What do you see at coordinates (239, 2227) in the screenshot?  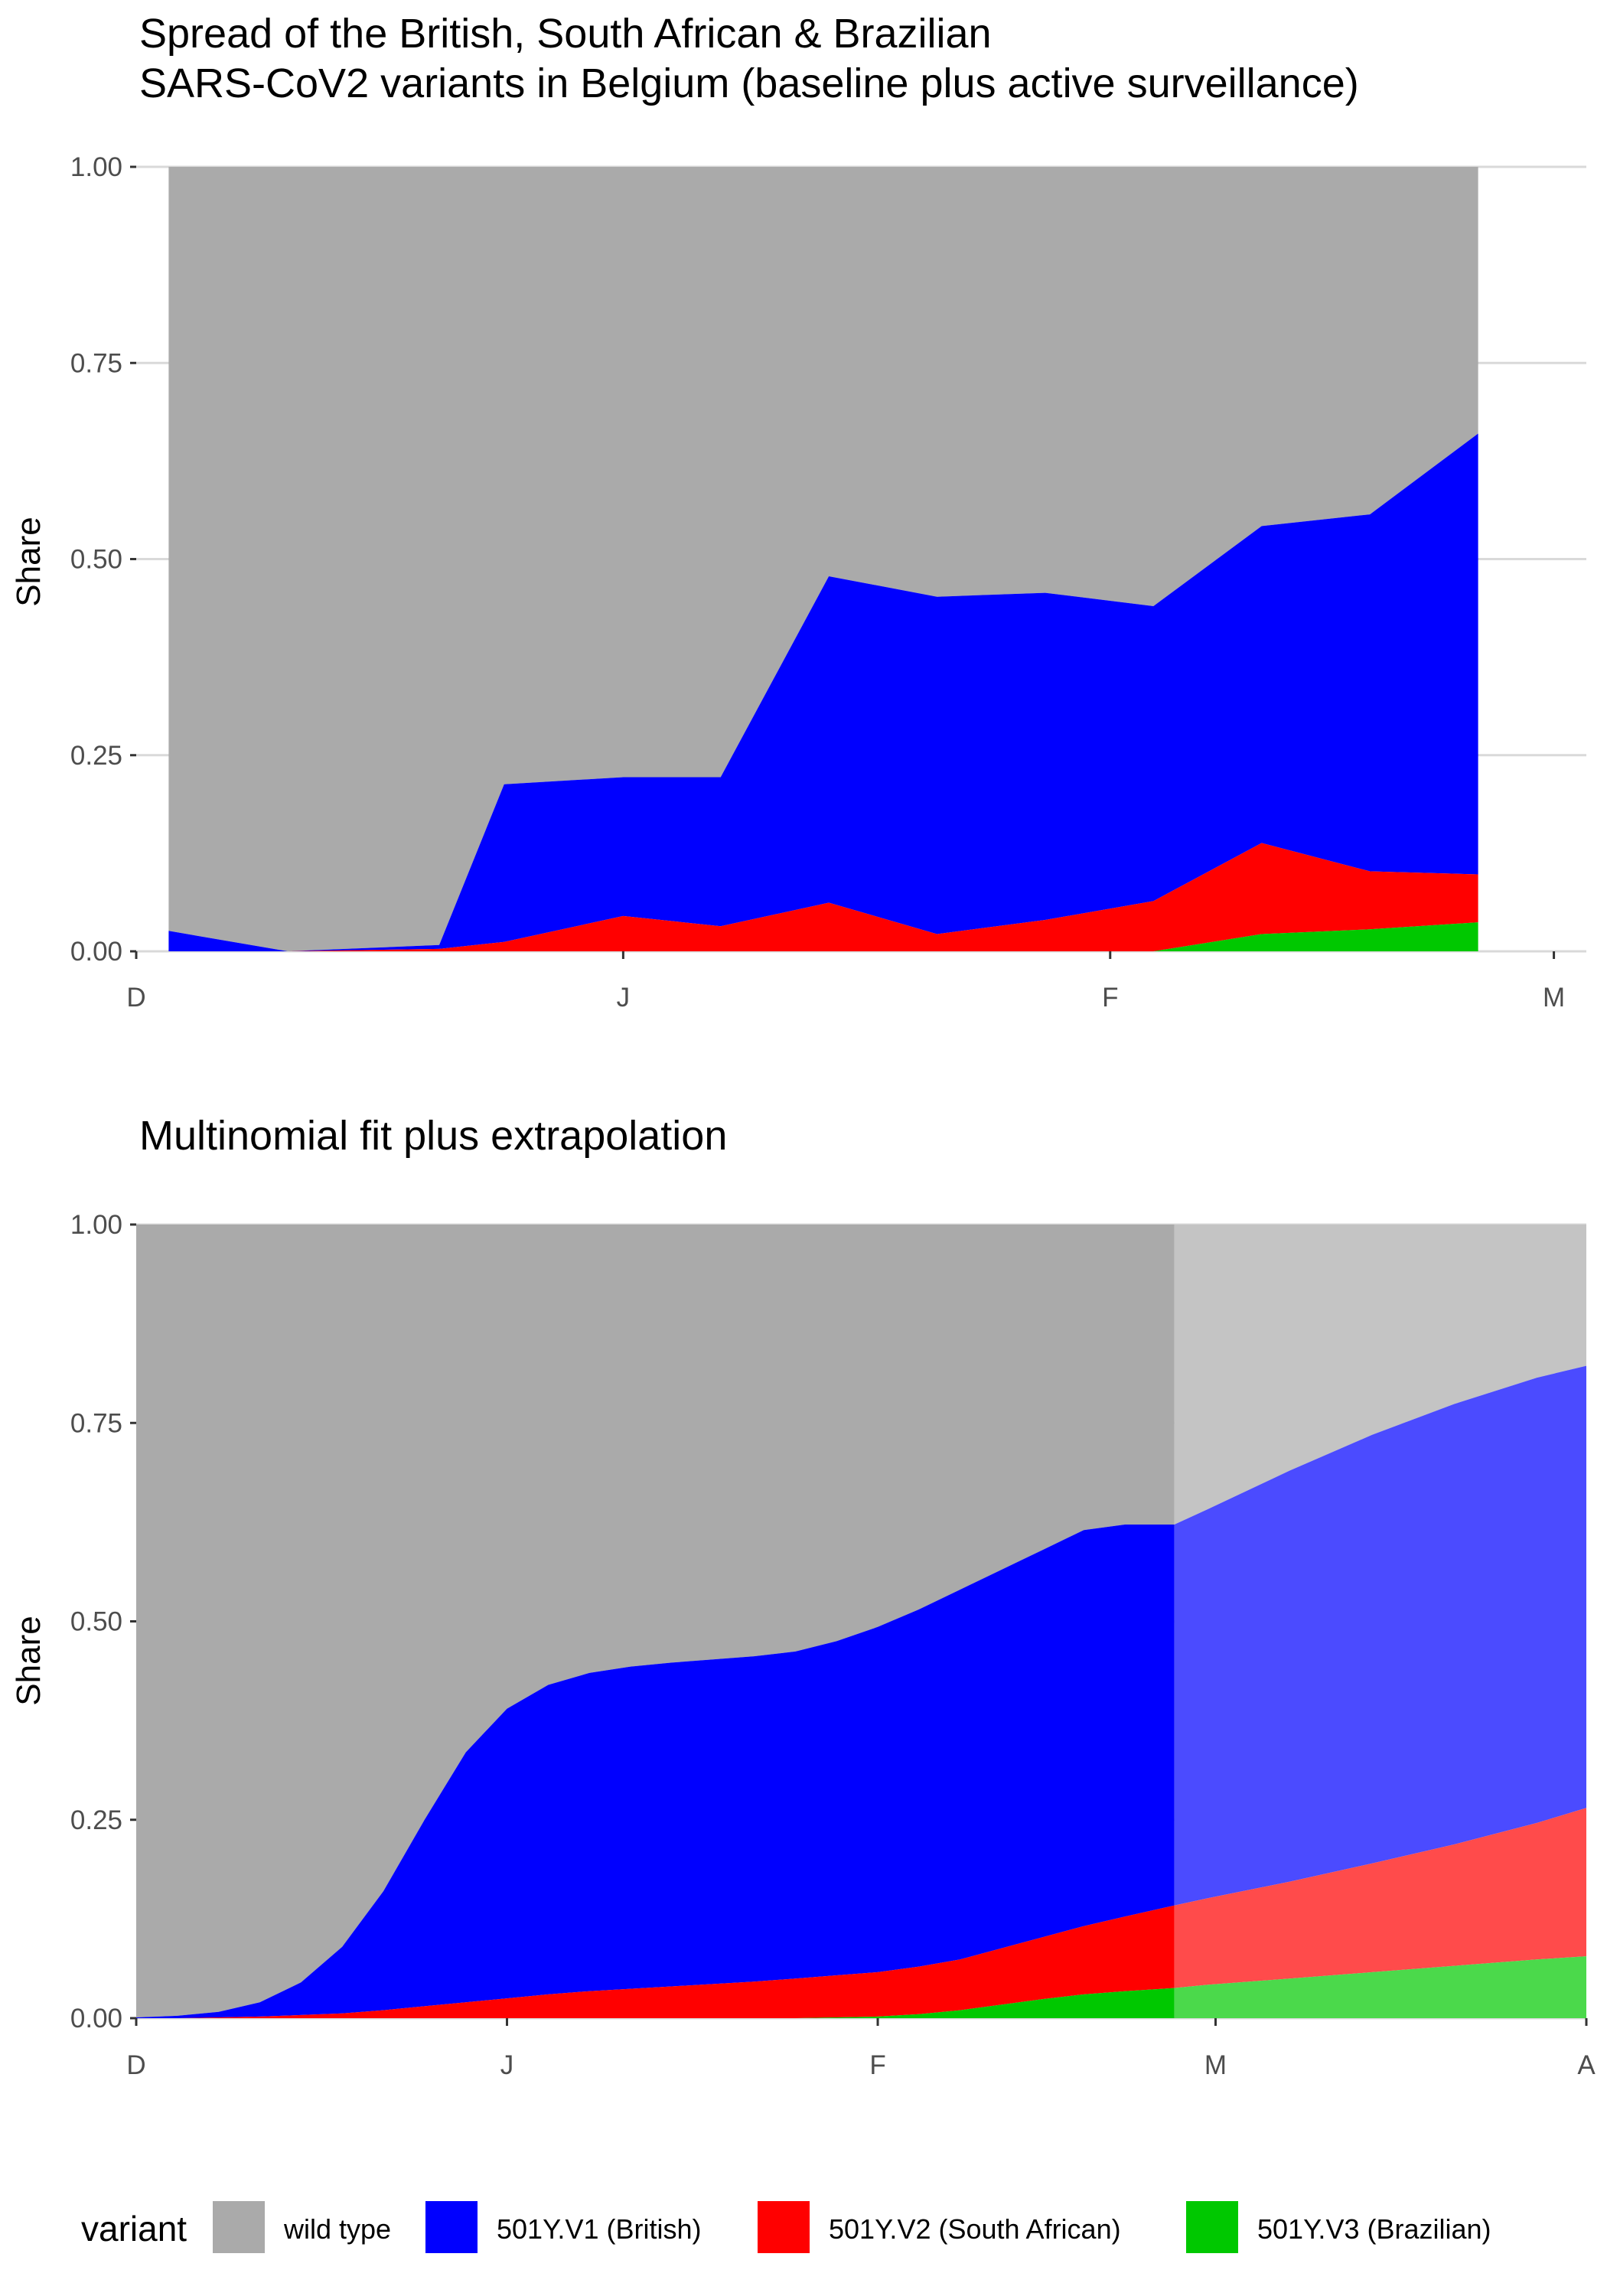 I see `legend-swatch-wild-type` at bounding box center [239, 2227].